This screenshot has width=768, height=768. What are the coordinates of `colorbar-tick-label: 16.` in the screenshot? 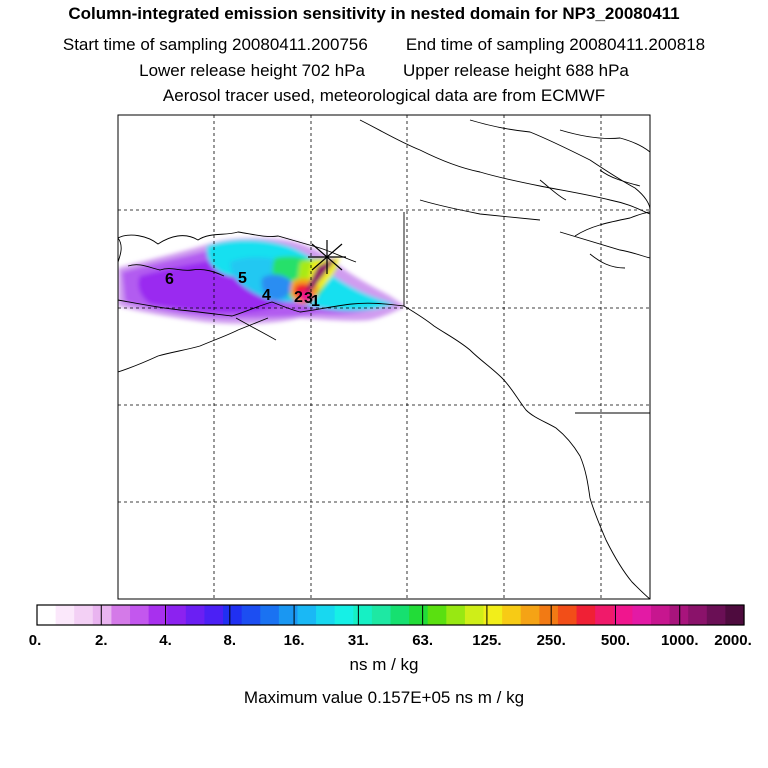 It's located at (294, 640).